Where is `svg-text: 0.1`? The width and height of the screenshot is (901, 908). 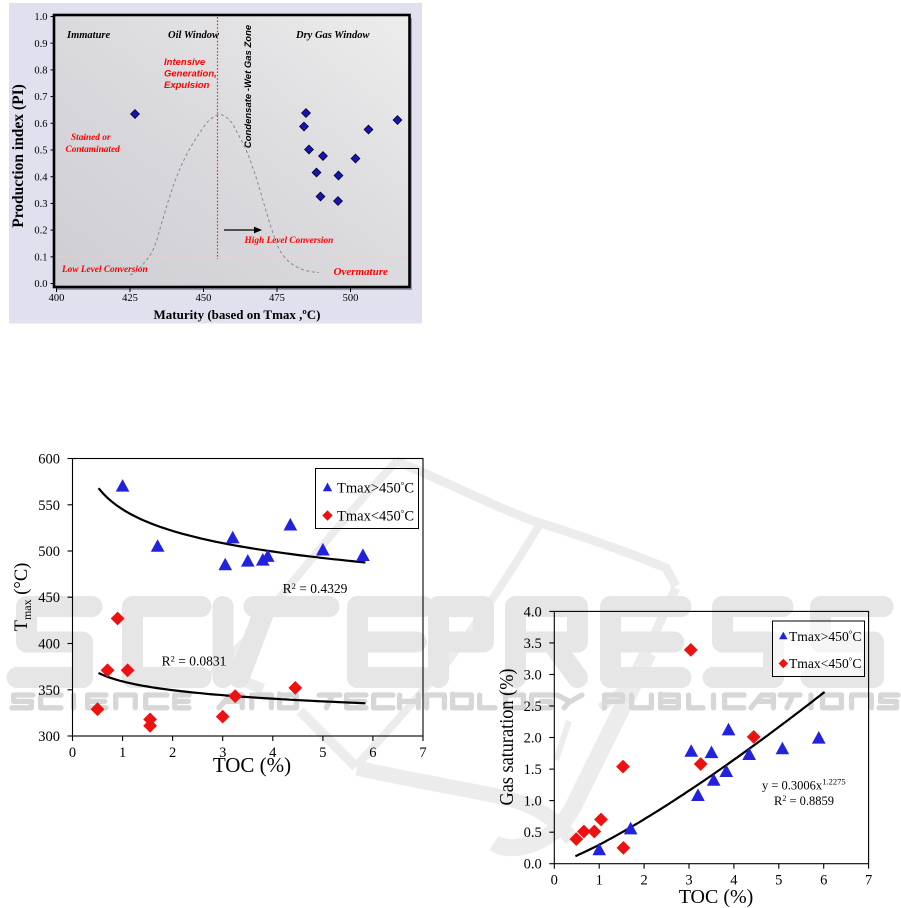
svg-text: 0.1 is located at coordinates (40, 257).